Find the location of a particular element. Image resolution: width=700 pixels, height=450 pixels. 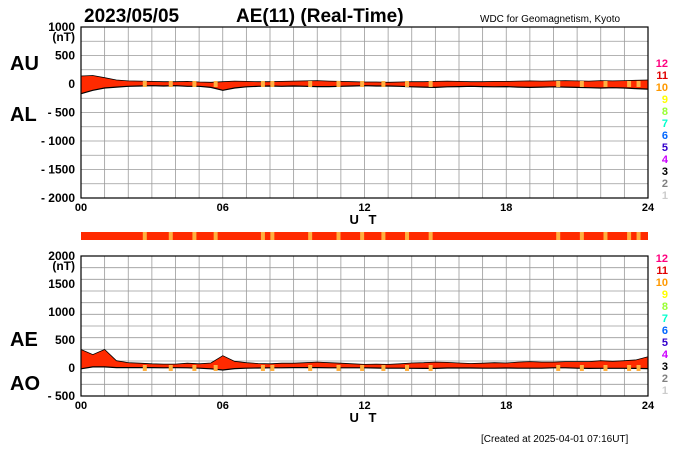

chart-title: AE(11) (Real-Time) is located at coordinates (320, 16).